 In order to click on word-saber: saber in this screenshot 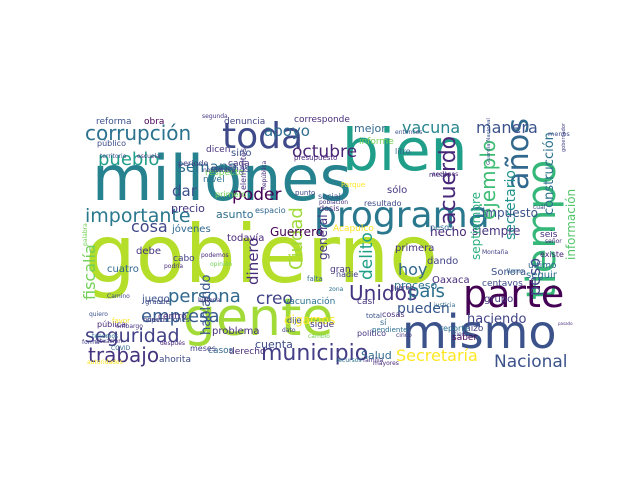, I will do `click(464, 338)`.